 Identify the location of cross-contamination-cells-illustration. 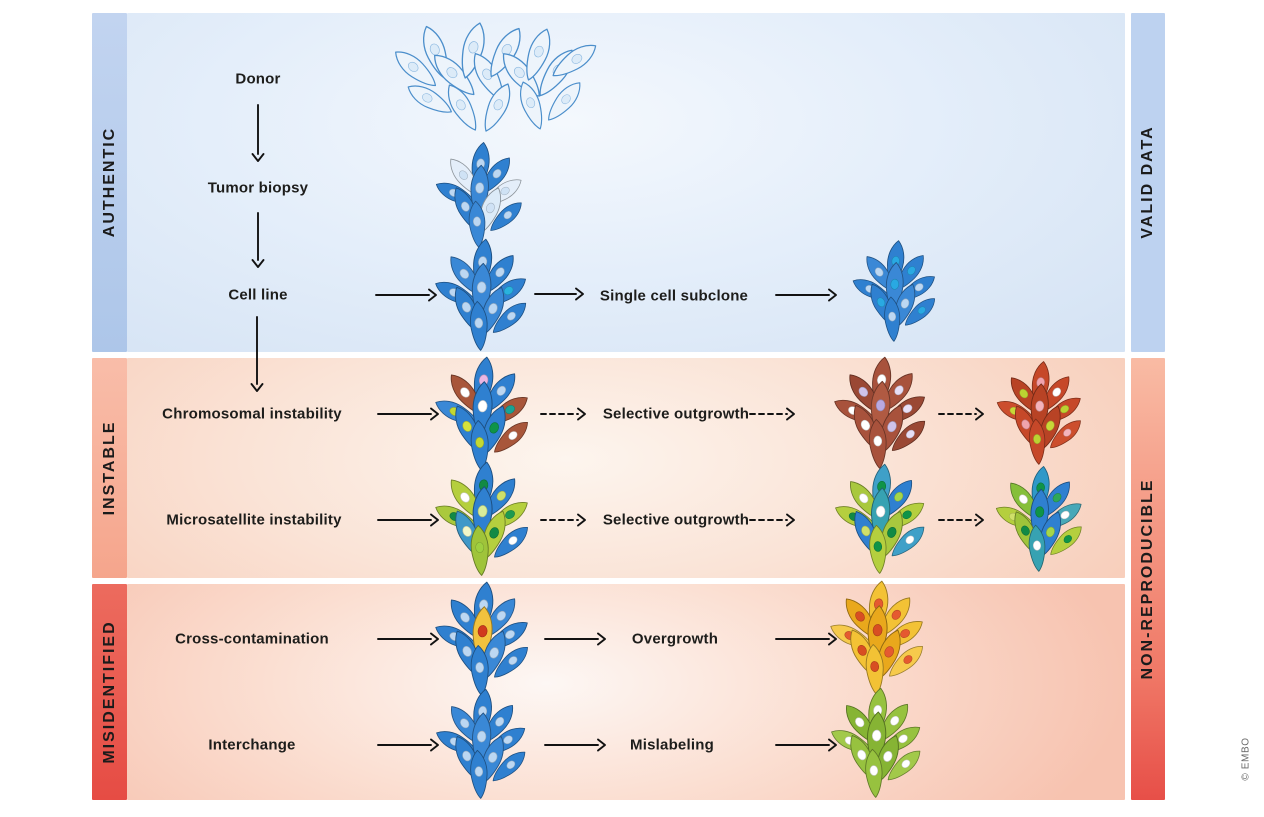
(484, 638).